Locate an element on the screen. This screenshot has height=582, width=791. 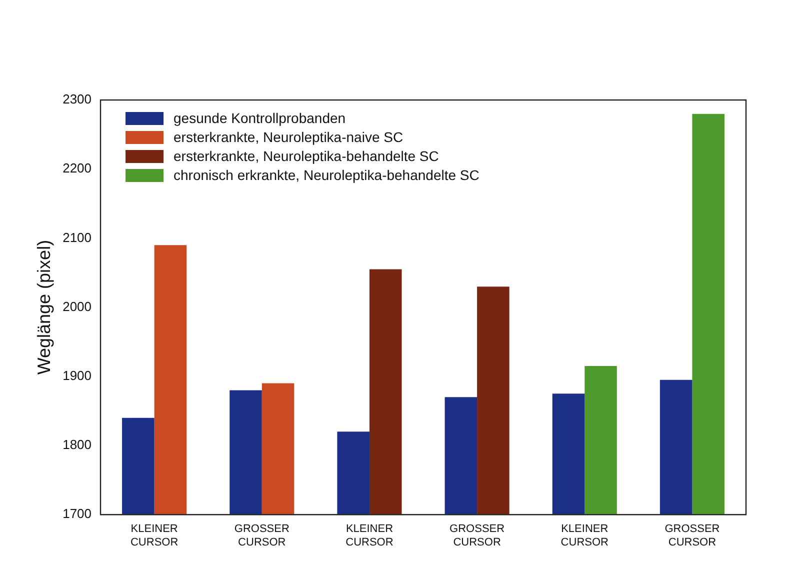
legend-label: ersterkrankte, Neuroleptika-naive SC is located at coordinates (289, 136).